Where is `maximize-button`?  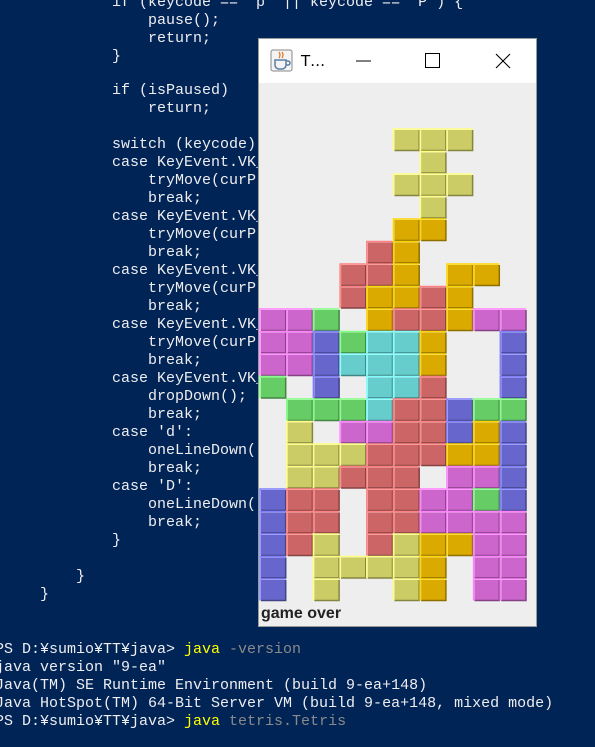 maximize-button is located at coordinates (432, 60).